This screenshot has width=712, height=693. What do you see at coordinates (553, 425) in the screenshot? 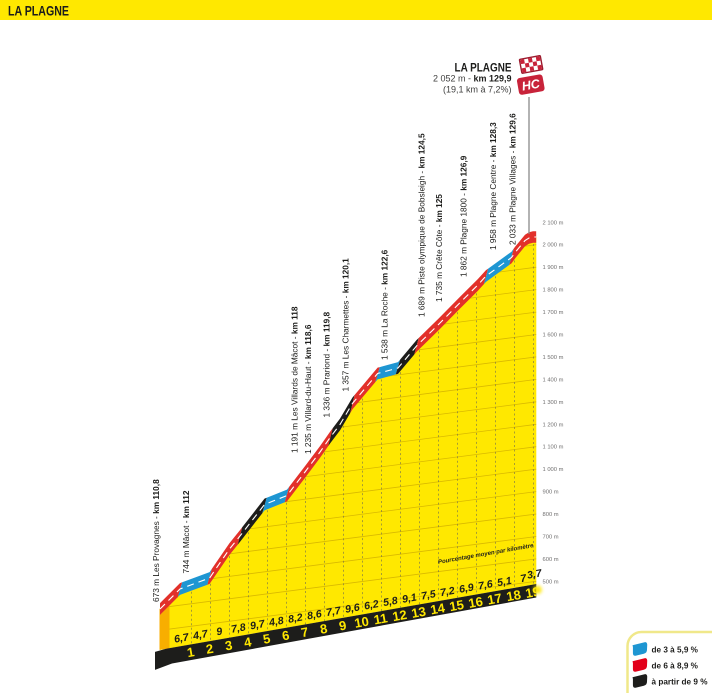
I see `svg-text: 1 200 m` at bounding box center [553, 425].